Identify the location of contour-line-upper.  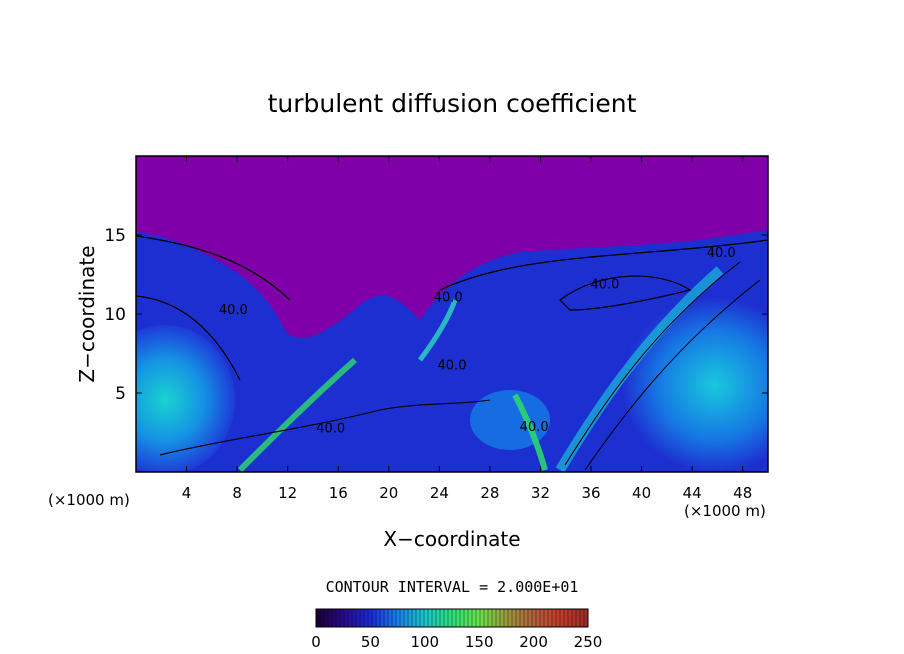
(452, 268).